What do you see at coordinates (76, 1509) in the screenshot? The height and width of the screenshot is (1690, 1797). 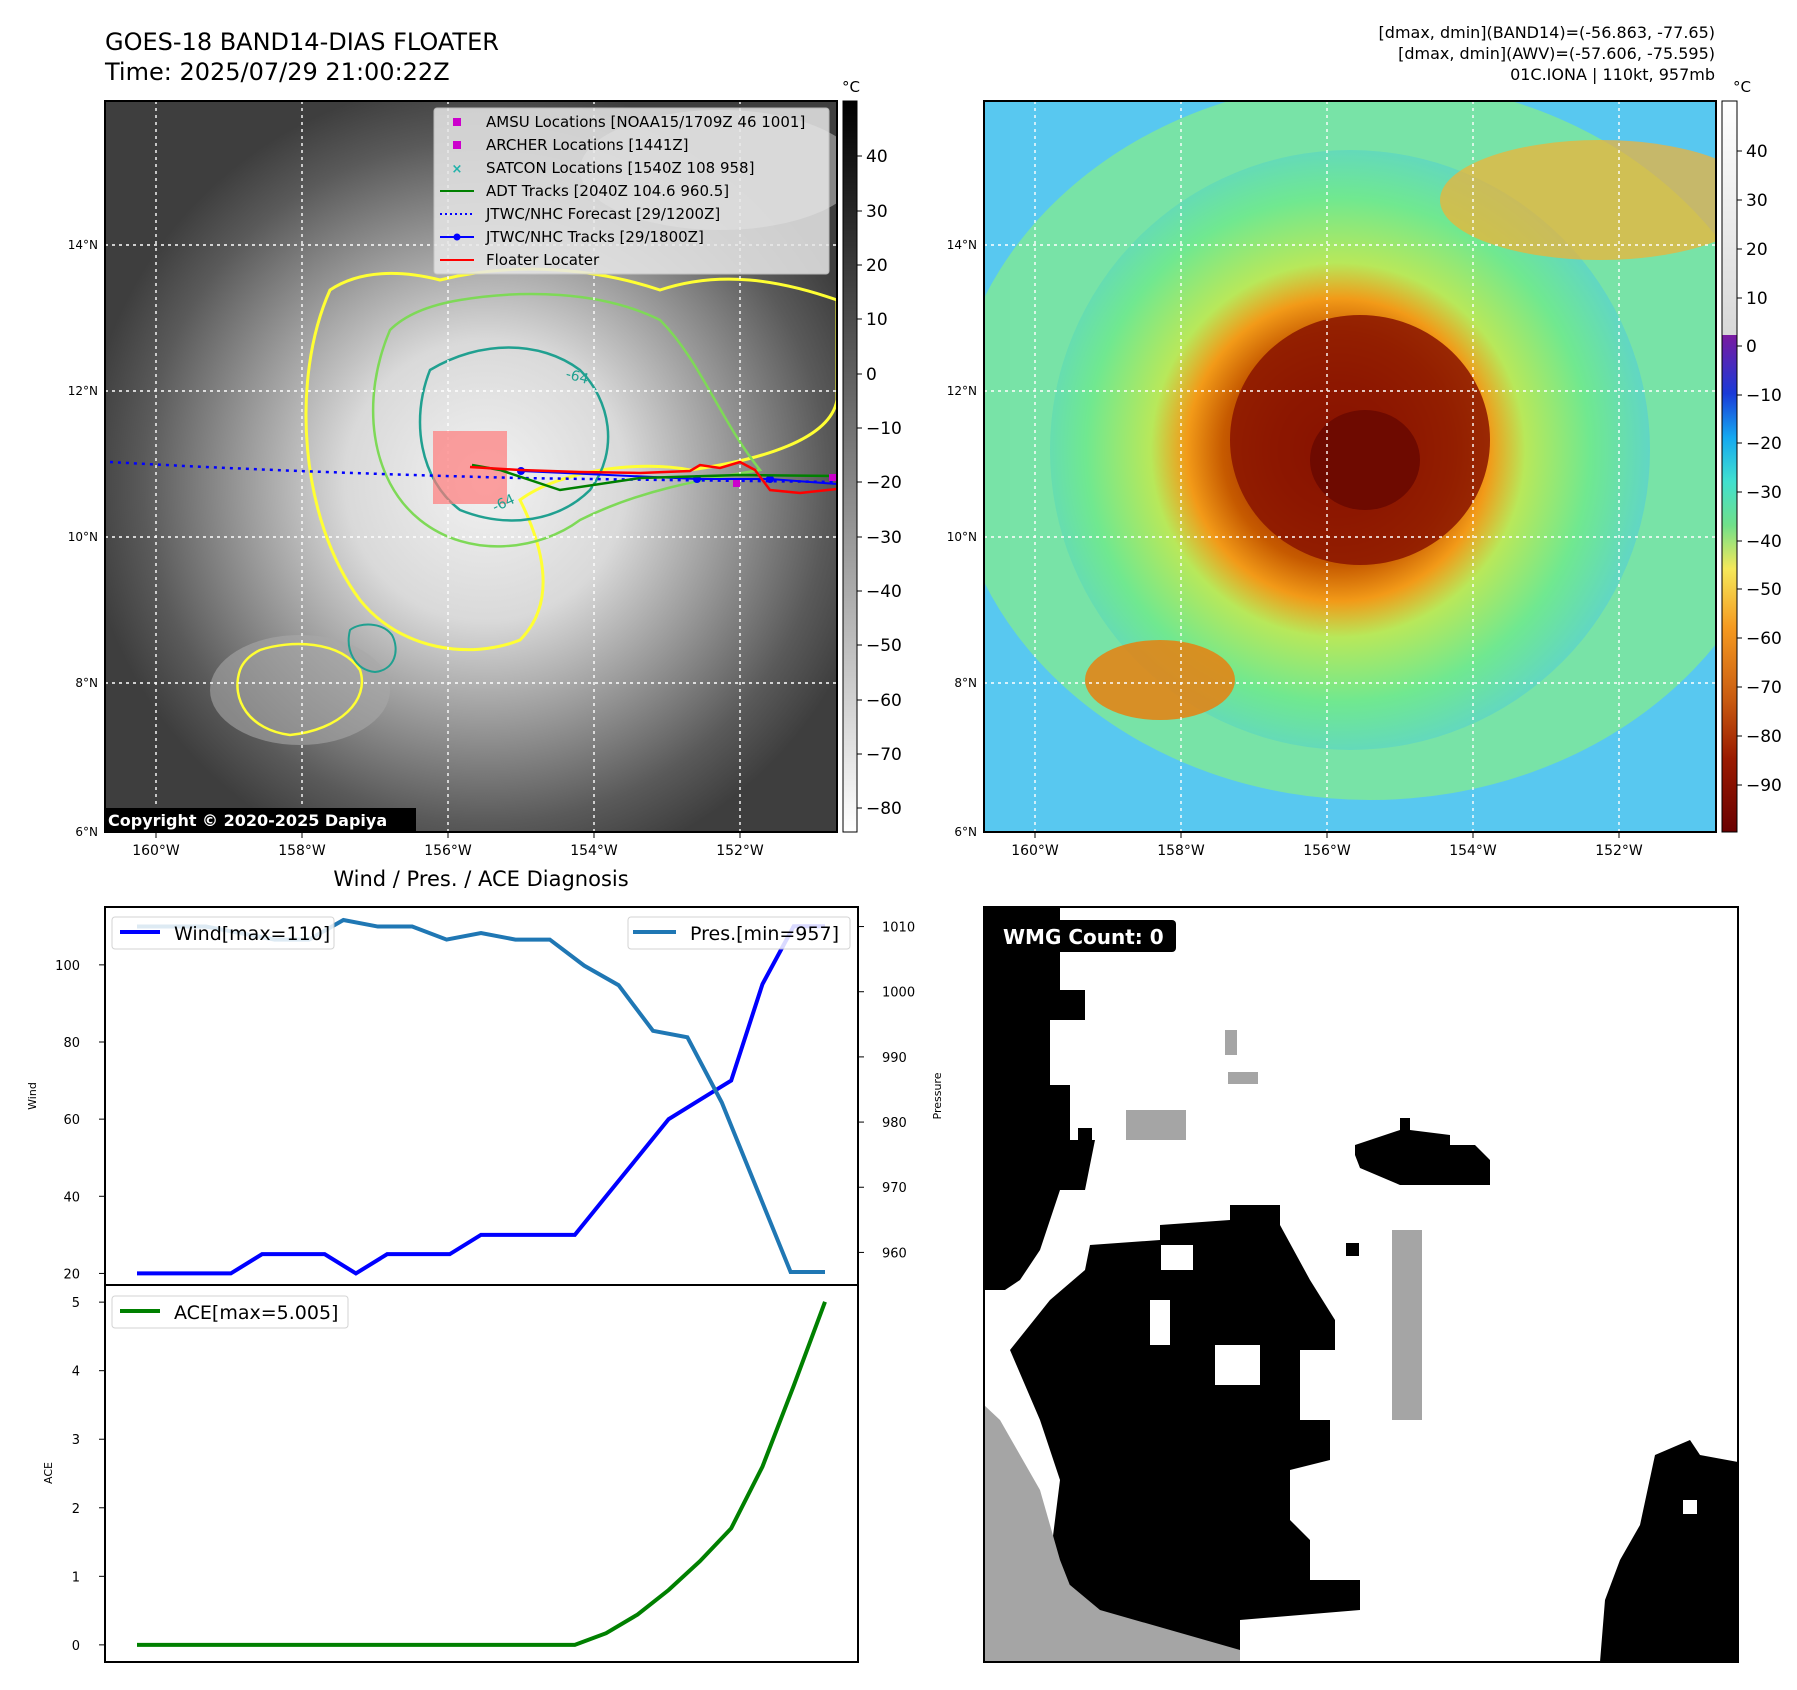 I see `ace-ytick-label: 2` at bounding box center [76, 1509].